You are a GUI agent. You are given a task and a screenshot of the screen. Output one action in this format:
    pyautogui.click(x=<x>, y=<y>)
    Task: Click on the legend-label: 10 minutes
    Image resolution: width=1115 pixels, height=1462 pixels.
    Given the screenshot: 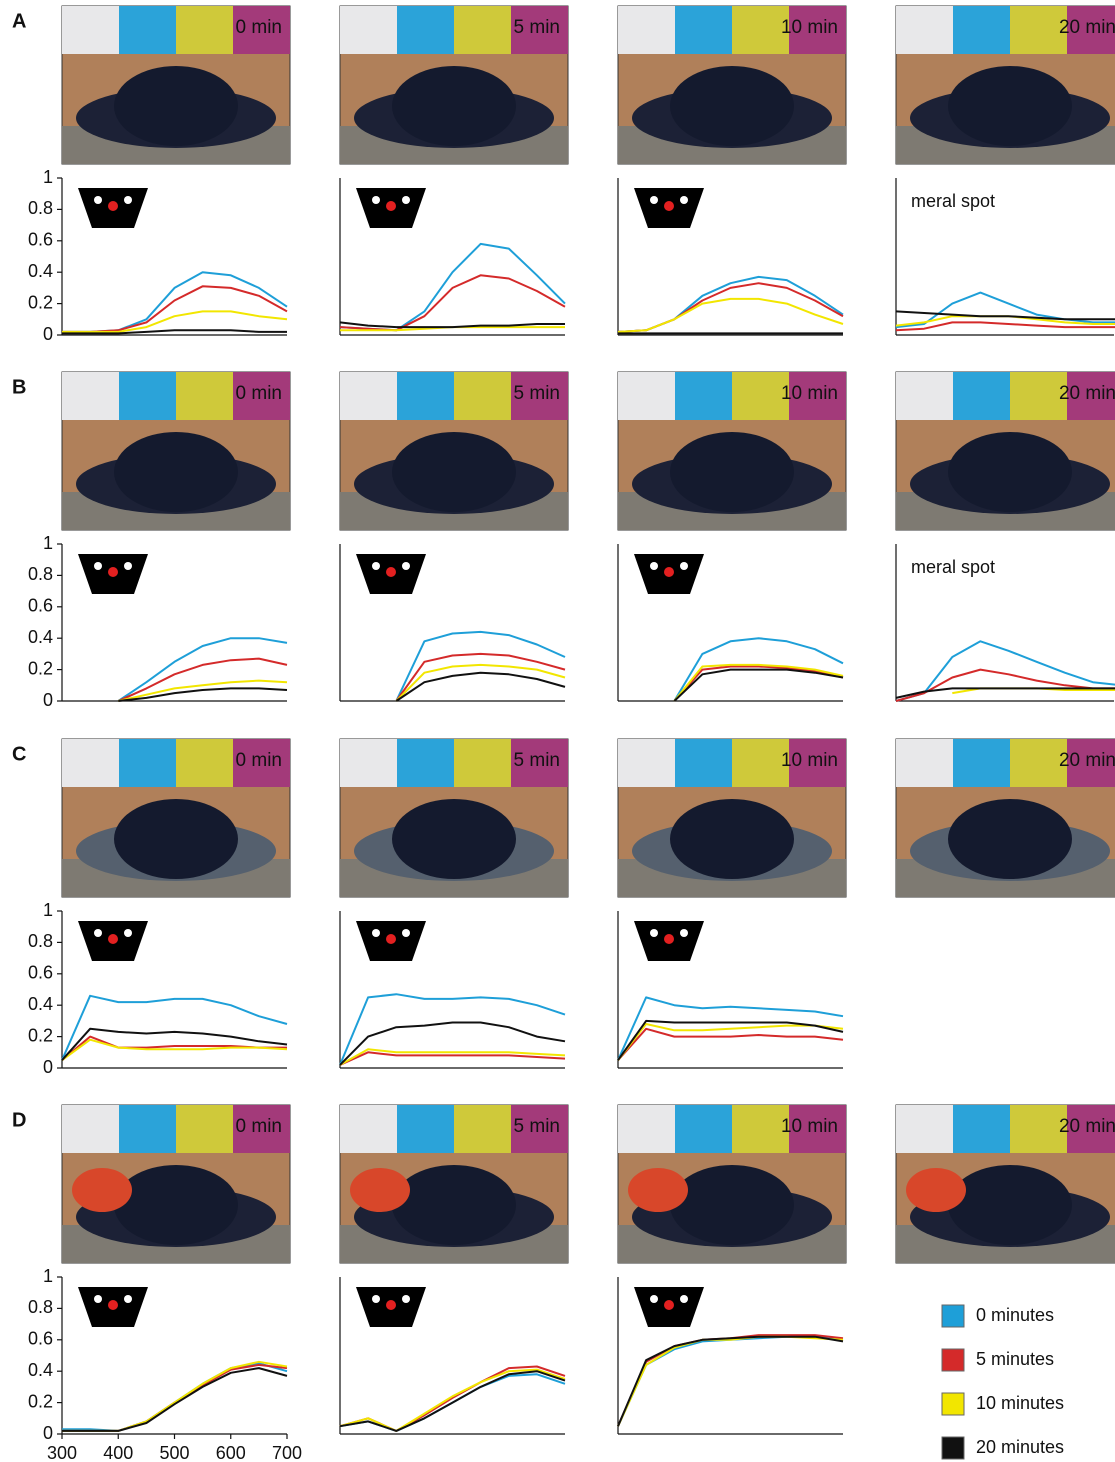 What is the action you would take?
    pyautogui.click(x=1020, y=1403)
    